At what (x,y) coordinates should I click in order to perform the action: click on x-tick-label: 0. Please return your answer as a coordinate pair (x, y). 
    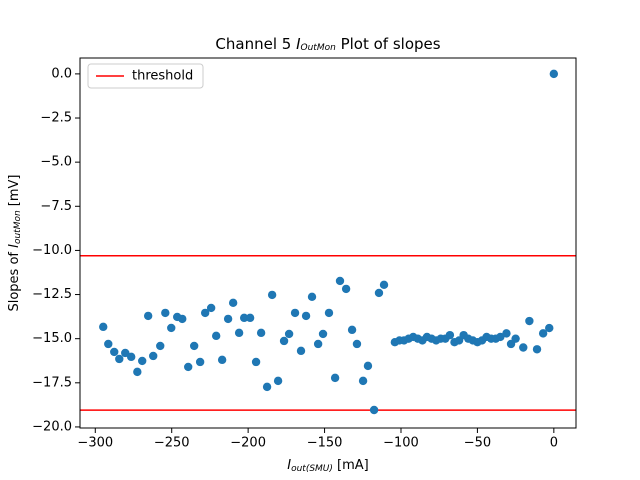
    Looking at the image, I should click on (554, 443).